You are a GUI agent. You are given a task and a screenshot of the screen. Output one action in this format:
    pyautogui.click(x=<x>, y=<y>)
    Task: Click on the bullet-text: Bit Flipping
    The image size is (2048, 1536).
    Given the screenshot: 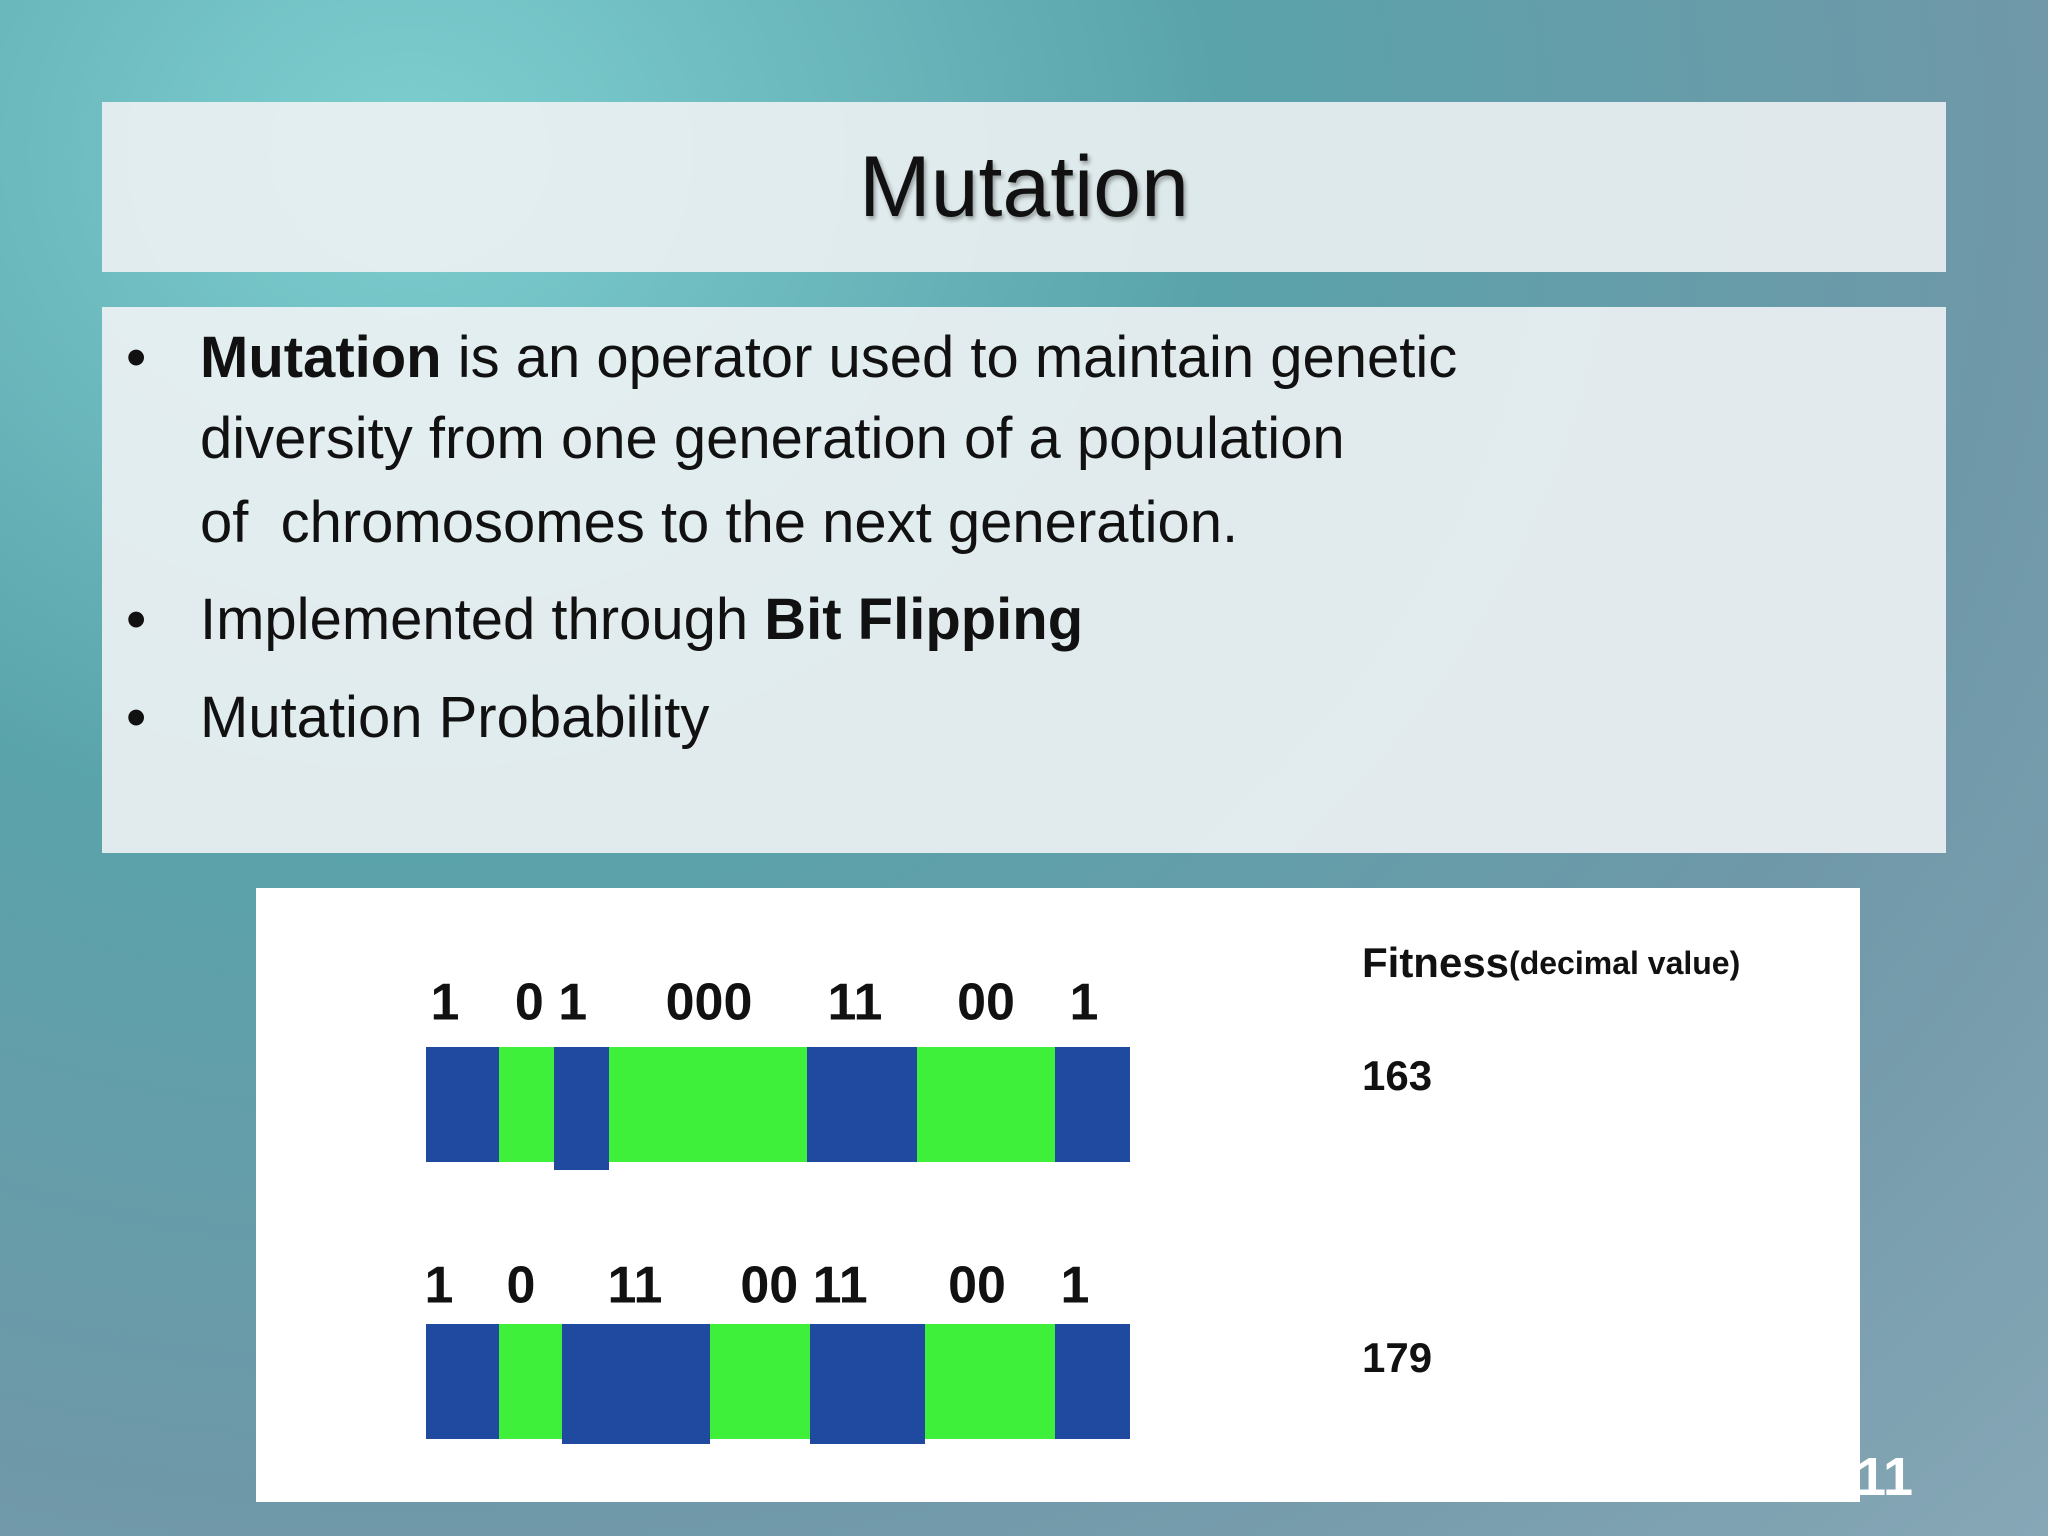 What is the action you would take?
    pyautogui.click(x=924, y=619)
    